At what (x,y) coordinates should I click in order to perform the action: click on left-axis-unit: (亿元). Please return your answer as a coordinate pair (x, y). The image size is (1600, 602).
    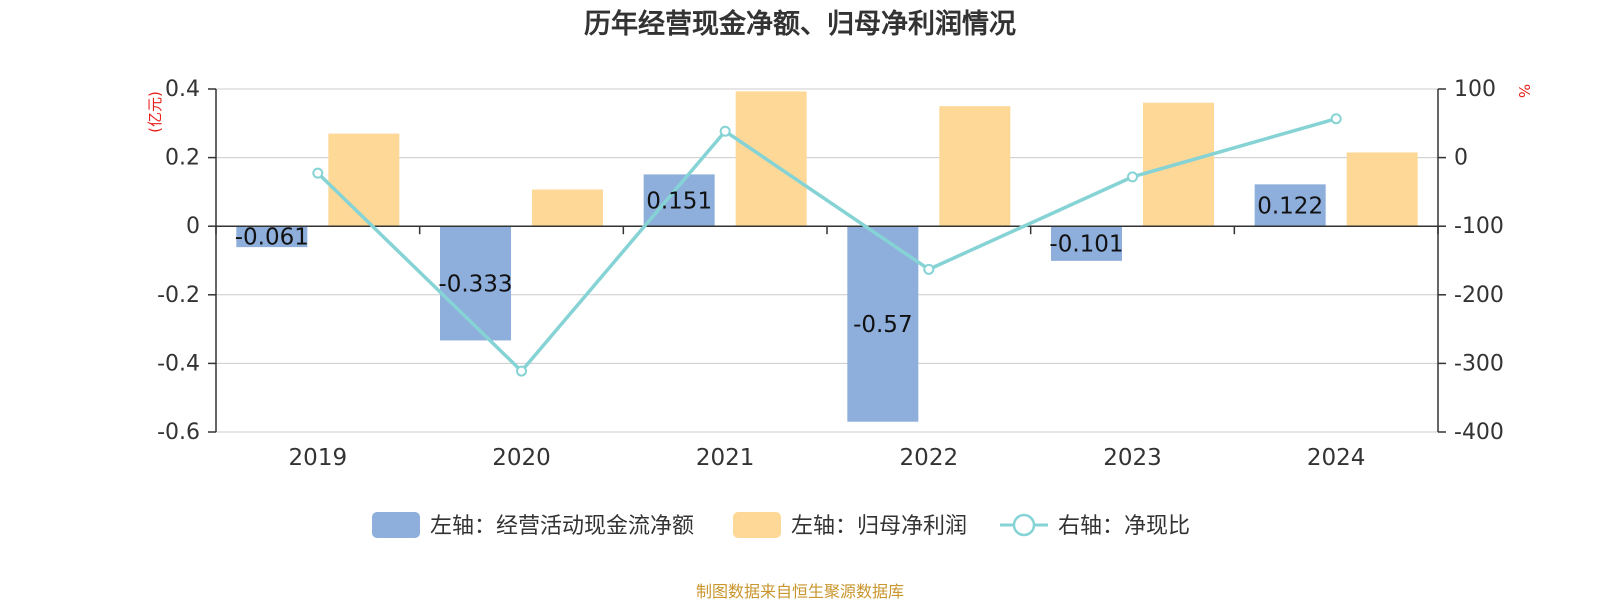
    Looking at the image, I should click on (155, 112).